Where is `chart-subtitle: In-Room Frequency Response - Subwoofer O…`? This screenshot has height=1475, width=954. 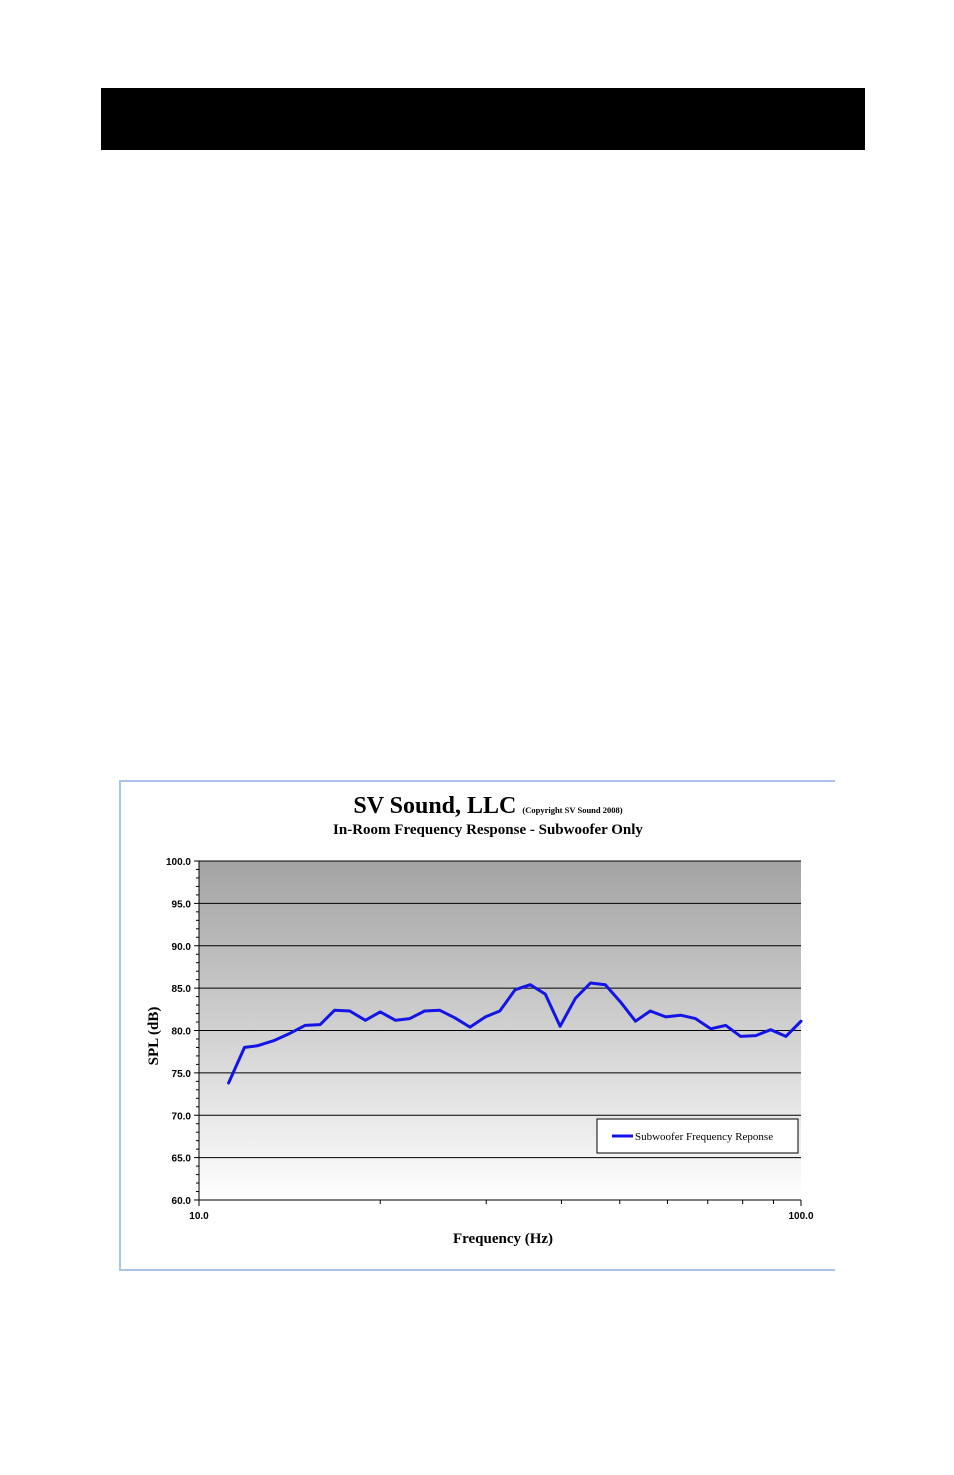
chart-subtitle: In-Room Frequency Response - Subwoofer O… is located at coordinates (488, 830).